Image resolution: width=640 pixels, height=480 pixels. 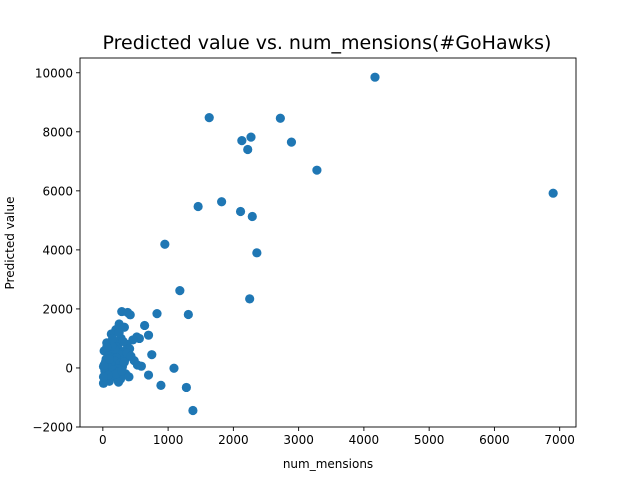 I want to click on y-tick-label: −2000, so click(x=52, y=428).